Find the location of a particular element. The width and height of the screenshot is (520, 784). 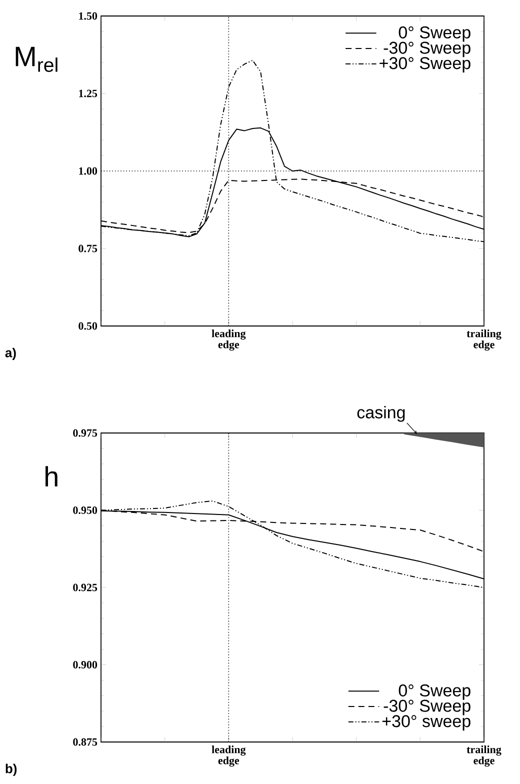

legend-label: +30° Sweep is located at coordinates (425, 65).